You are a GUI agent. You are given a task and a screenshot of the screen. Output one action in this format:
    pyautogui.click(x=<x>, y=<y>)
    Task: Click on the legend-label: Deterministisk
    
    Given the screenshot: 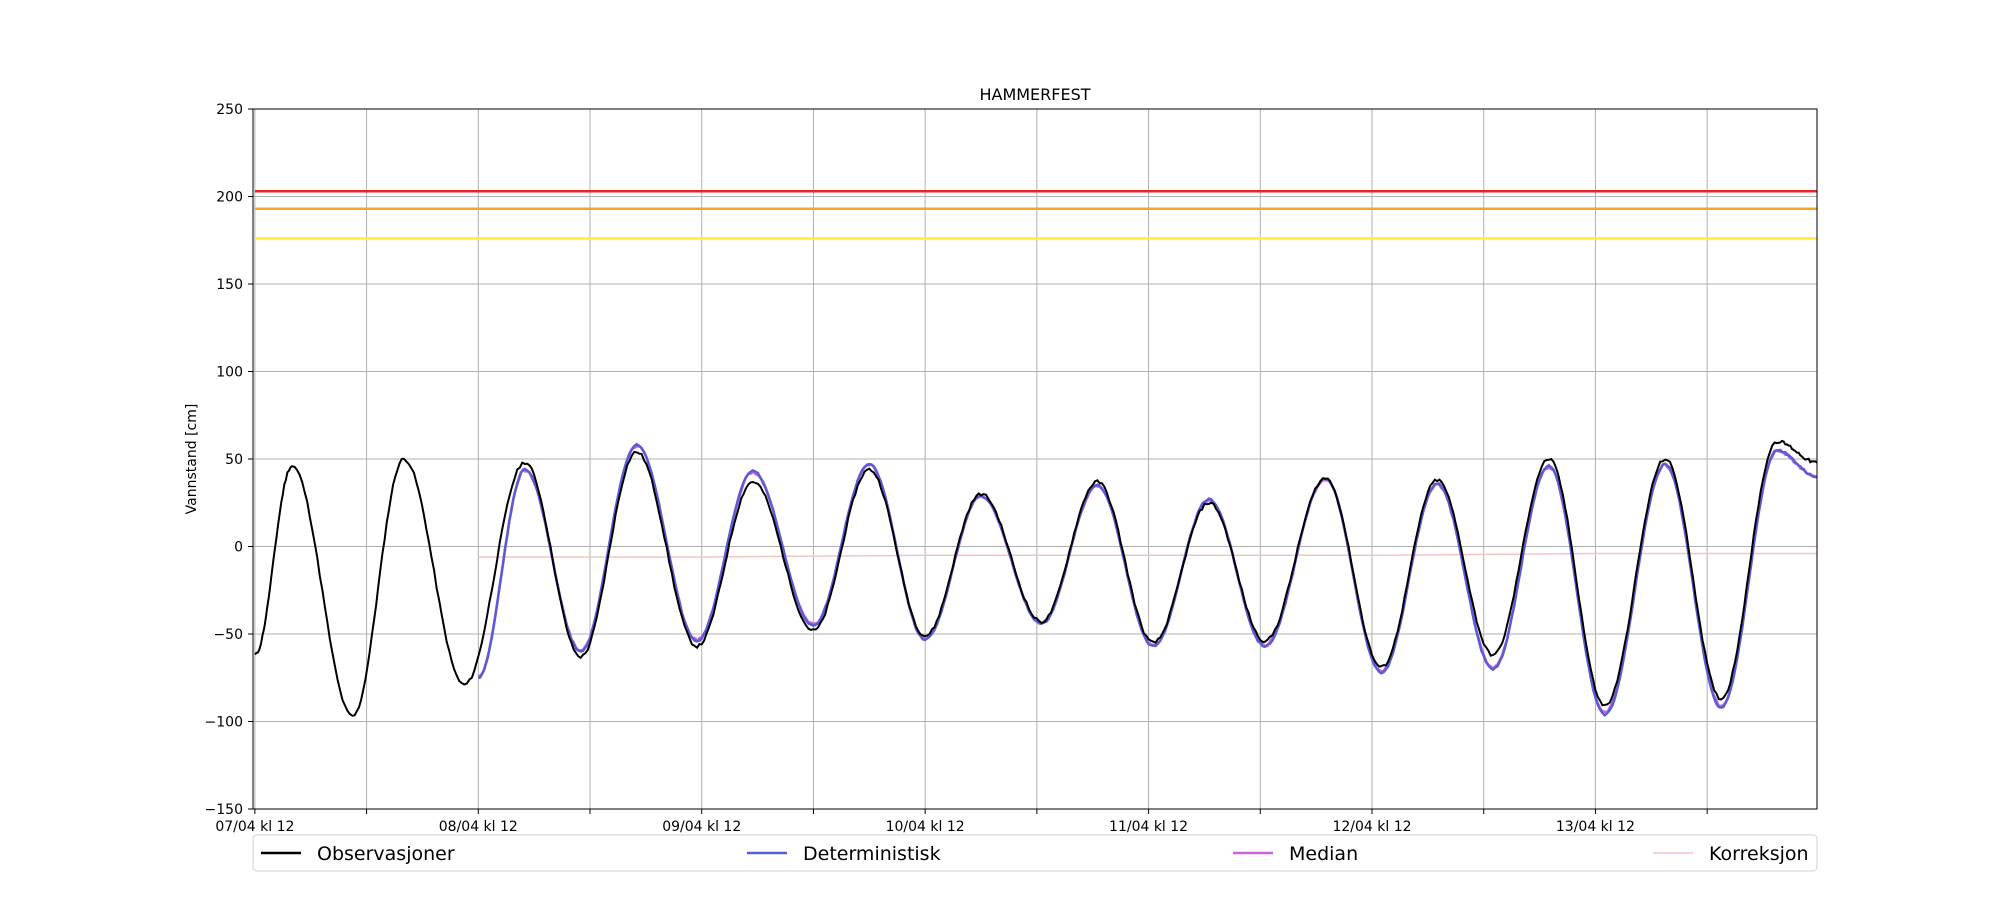 What is the action you would take?
    pyautogui.click(x=872, y=854)
    